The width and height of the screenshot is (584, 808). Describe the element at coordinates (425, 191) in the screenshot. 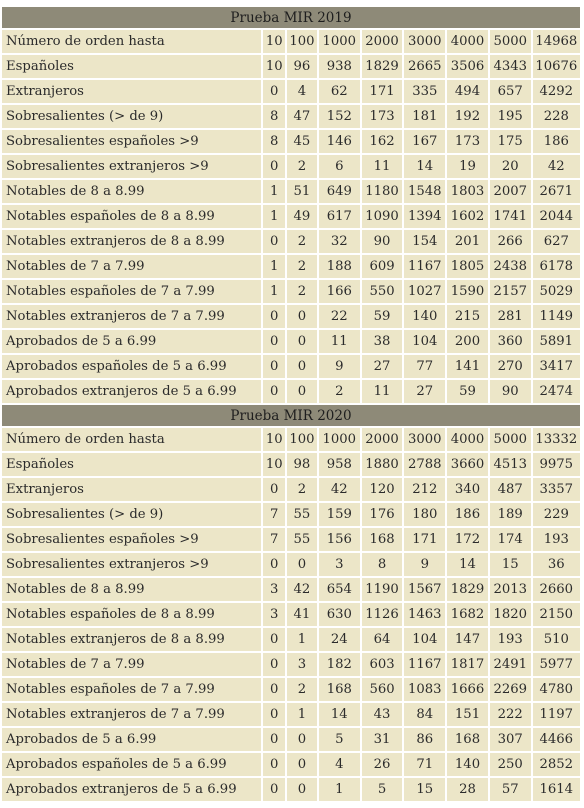

I see `table-cell: 1548` at that location.